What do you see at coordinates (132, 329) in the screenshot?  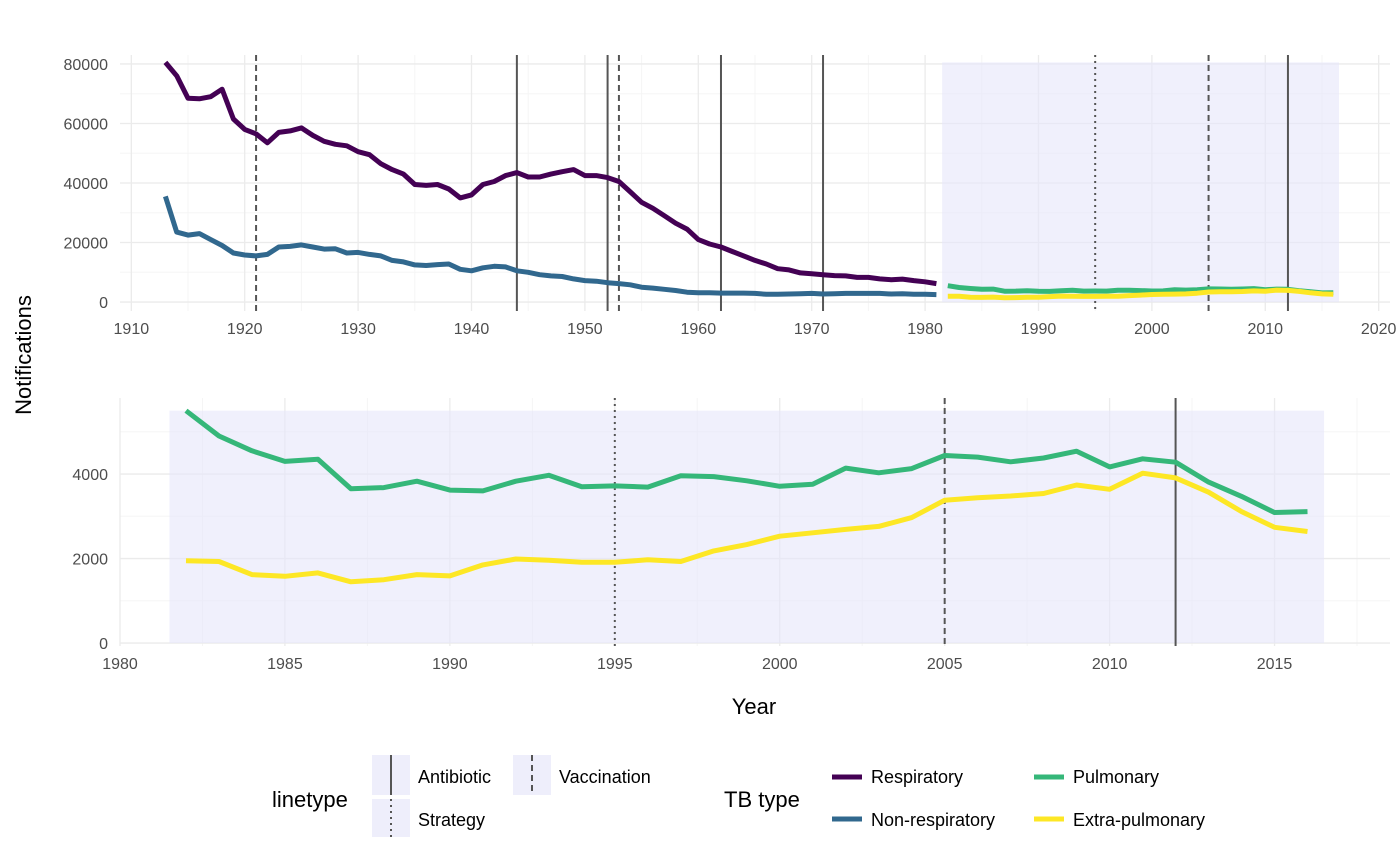 I see `top-x-tick-label: 1910` at bounding box center [132, 329].